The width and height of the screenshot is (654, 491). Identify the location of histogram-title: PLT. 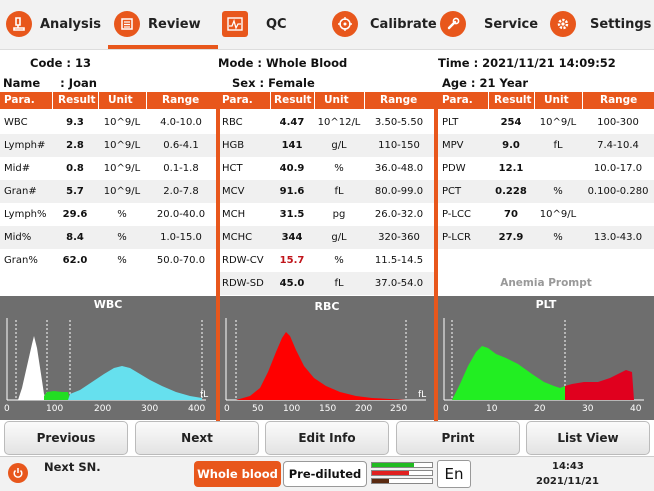
(546, 304).